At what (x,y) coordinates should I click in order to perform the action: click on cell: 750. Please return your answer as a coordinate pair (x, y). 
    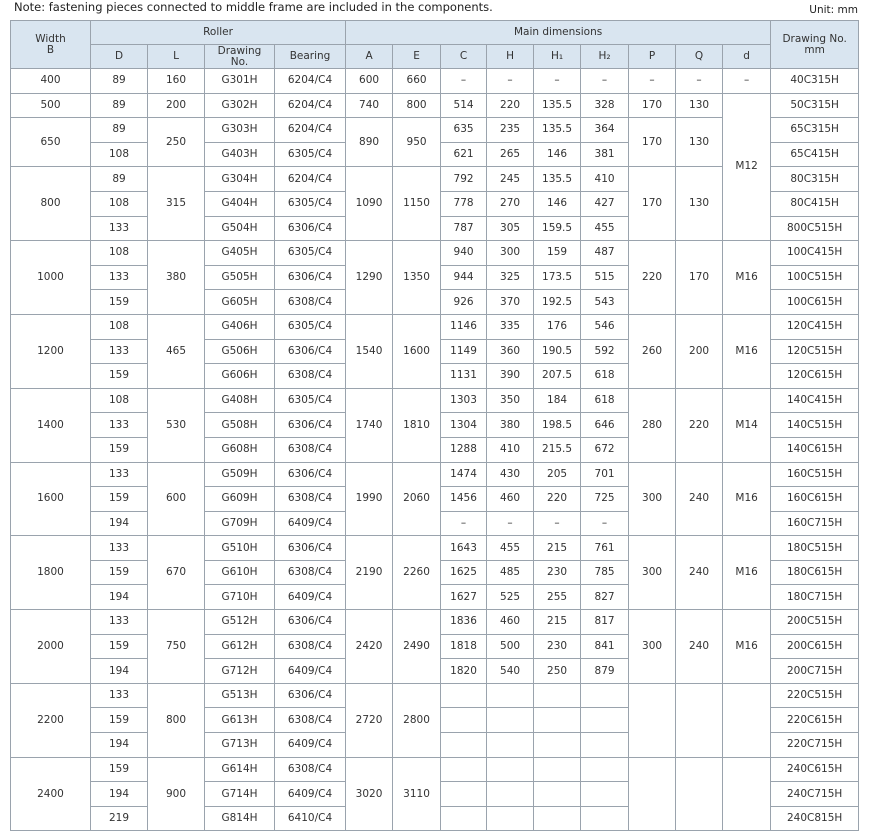
    Looking at the image, I should click on (176, 646).